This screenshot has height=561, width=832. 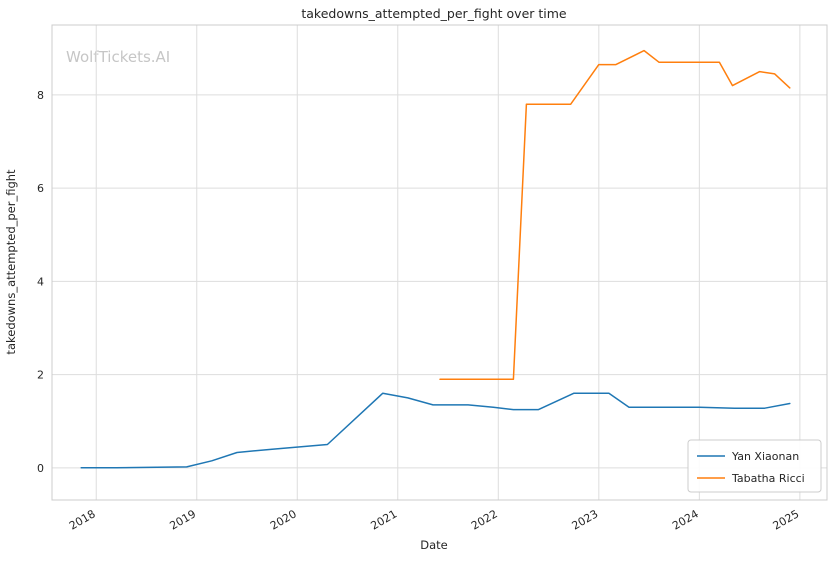 I want to click on x-tick-label: 2023, so click(x=585, y=519).